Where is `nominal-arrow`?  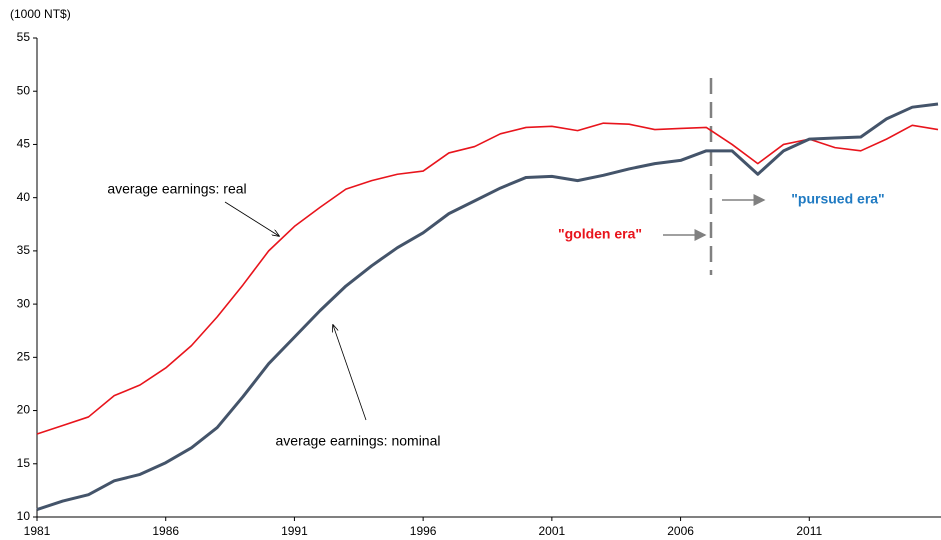 nominal-arrow is located at coordinates (350, 373).